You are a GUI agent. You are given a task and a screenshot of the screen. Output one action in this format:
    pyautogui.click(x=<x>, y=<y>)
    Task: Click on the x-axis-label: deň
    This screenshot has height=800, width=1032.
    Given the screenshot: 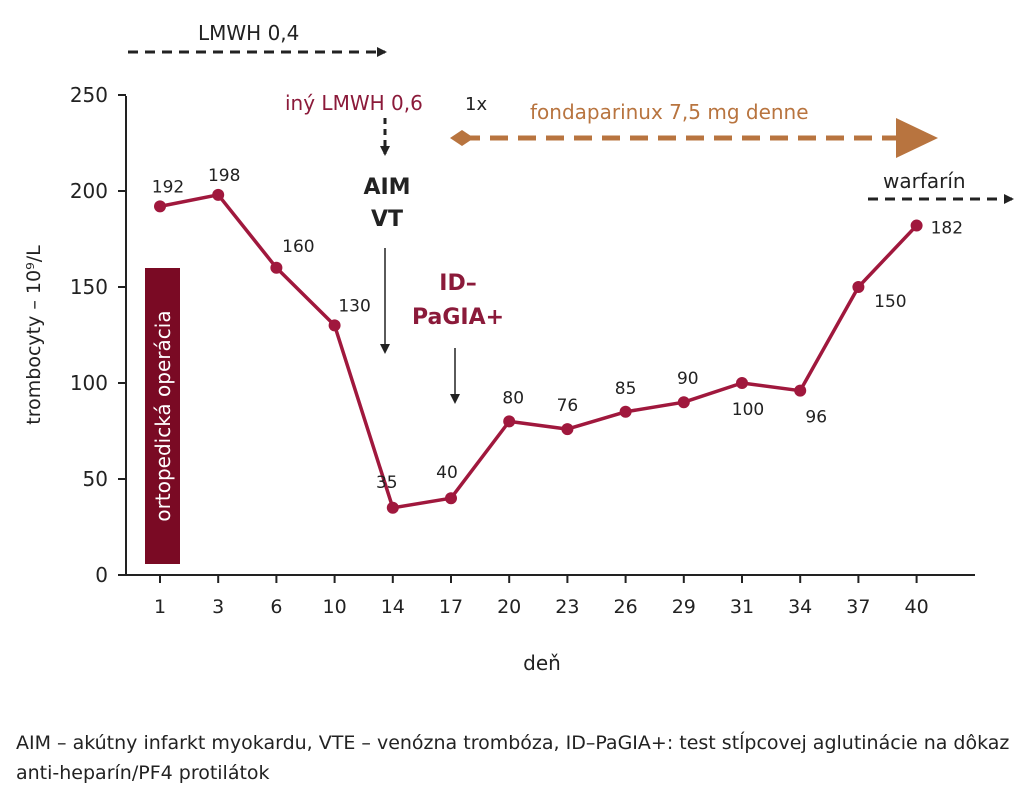 What is the action you would take?
    pyautogui.click(x=542, y=663)
    